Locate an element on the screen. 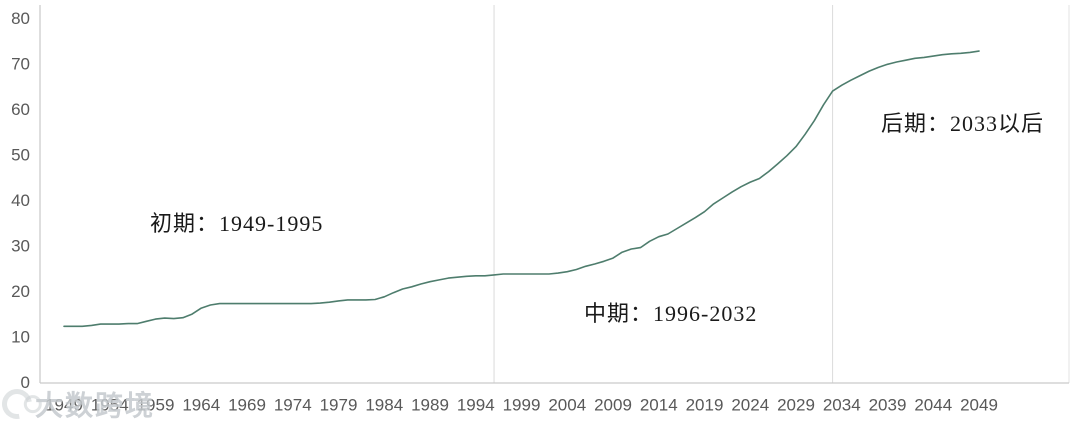  x-tick-label: 2034 is located at coordinates (842, 405).